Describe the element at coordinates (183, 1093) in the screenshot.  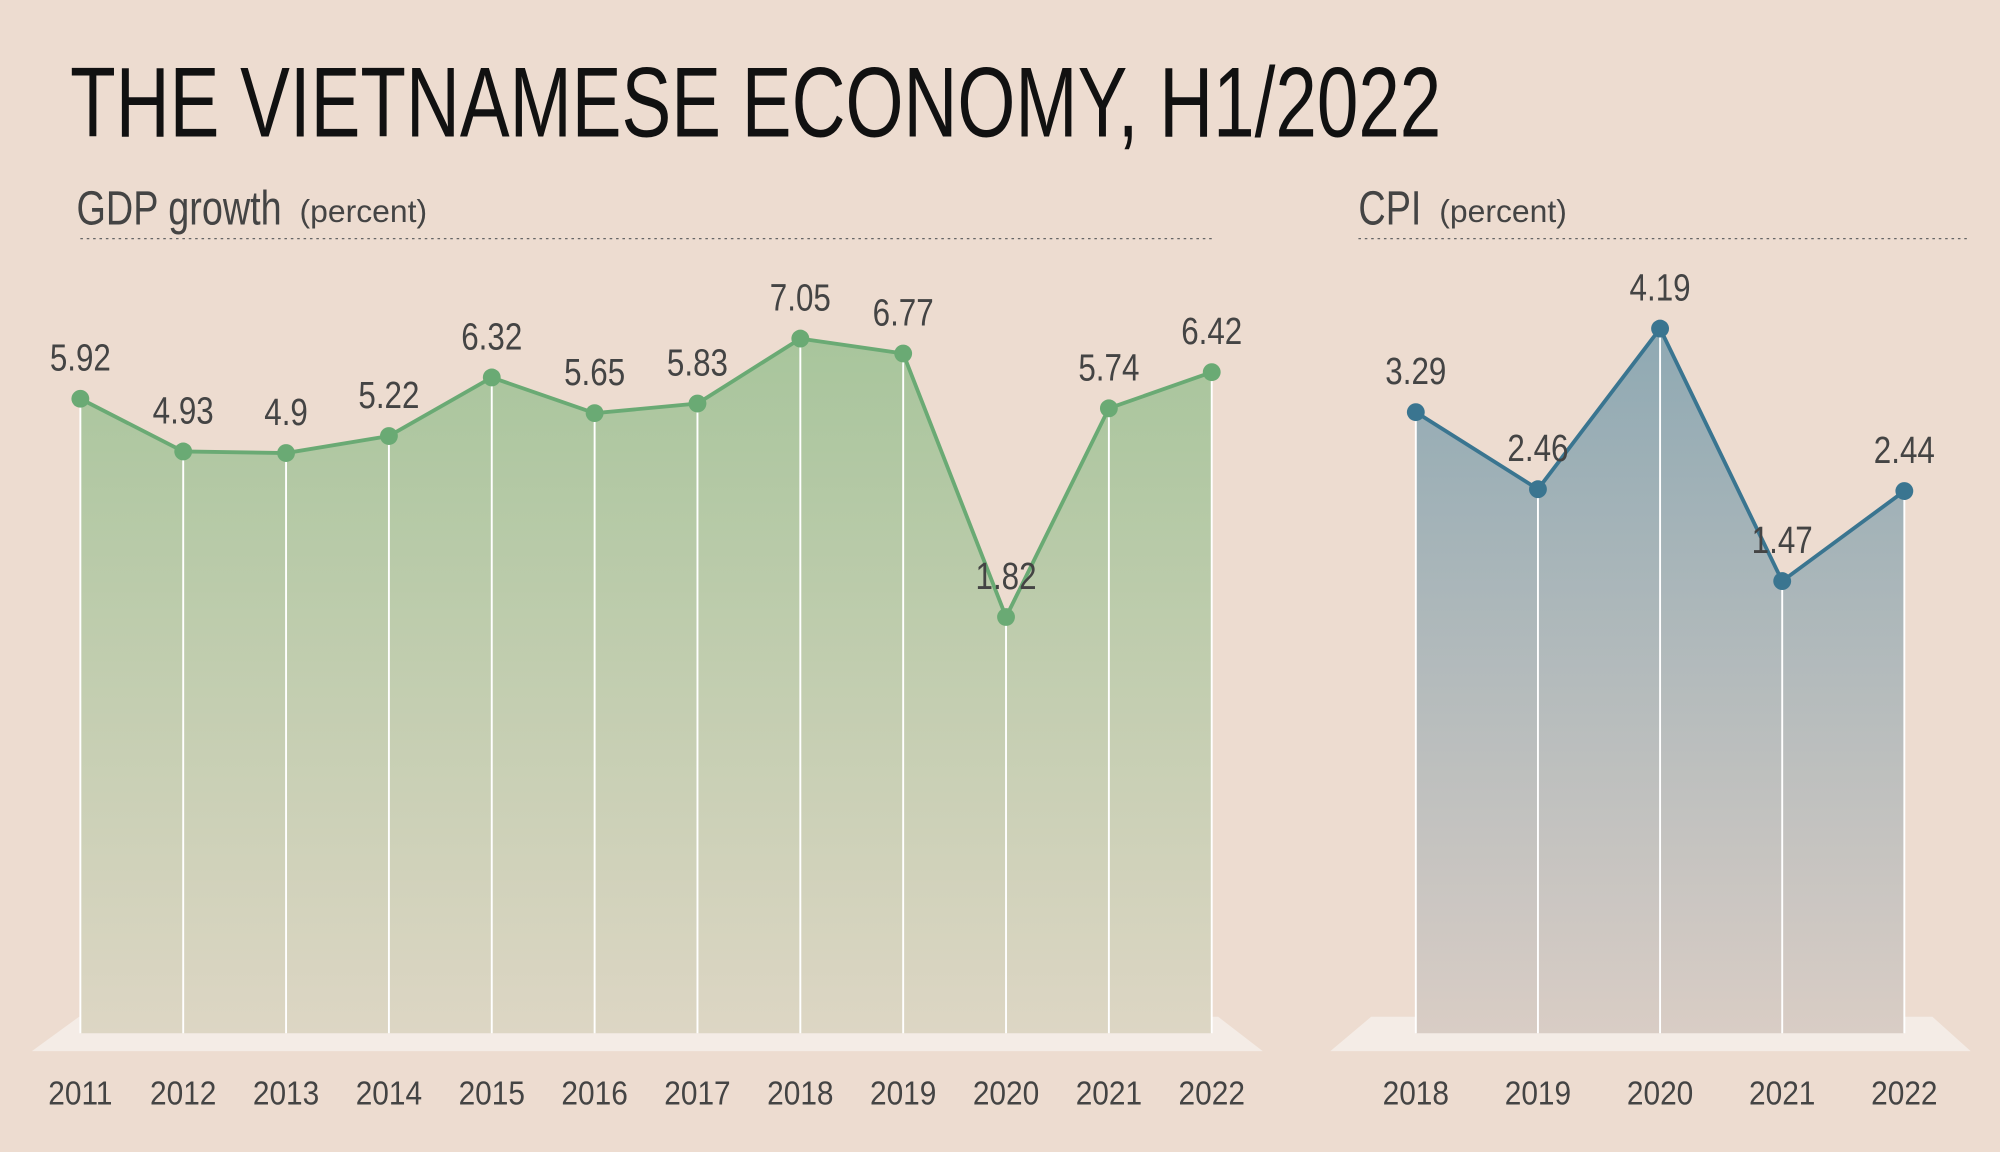
I see `x-tick-label: 2012` at that location.